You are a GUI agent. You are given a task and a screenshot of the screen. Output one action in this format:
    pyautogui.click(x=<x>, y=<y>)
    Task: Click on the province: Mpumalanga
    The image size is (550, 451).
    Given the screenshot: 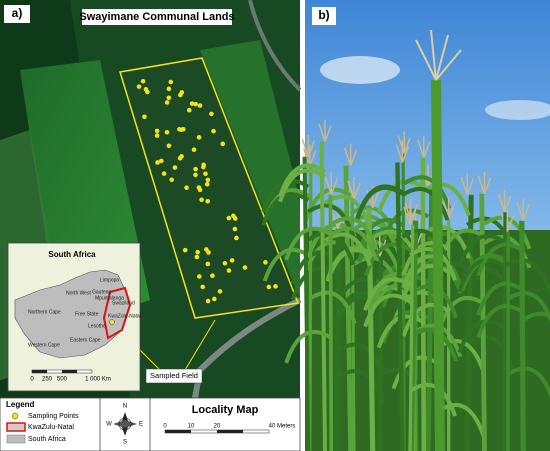 What is the action you would take?
    pyautogui.click(x=109, y=298)
    